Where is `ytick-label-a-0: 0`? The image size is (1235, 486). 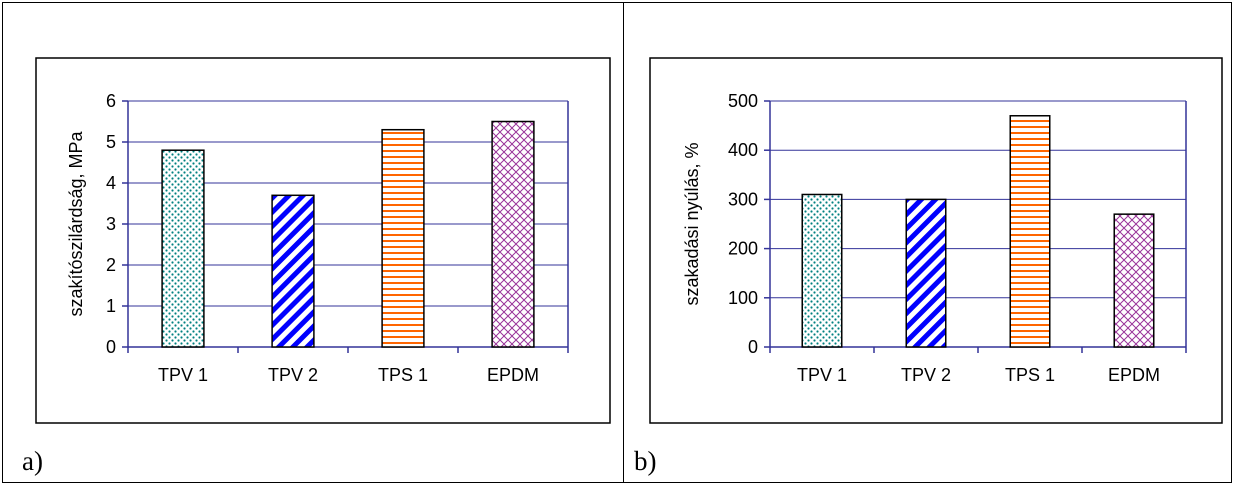 ytick-label-a-0: 0 is located at coordinates (111, 347).